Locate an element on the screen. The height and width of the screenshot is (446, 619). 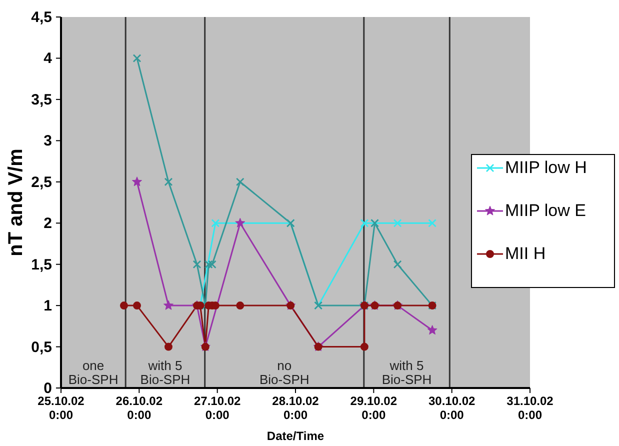
y-tick-label: 1,5 is located at coordinates (41, 265).